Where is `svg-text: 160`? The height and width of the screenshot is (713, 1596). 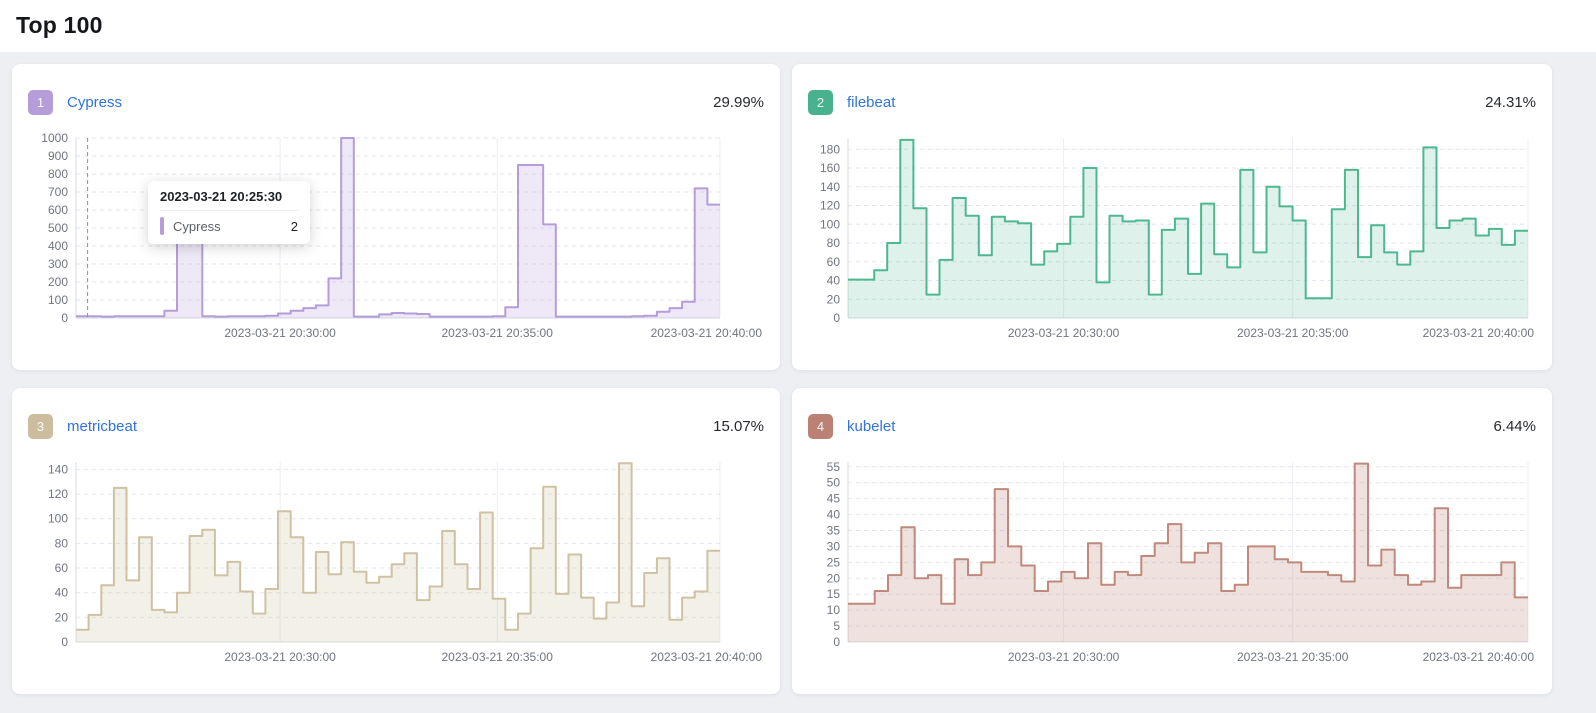 svg-text: 160 is located at coordinates (830, 168).